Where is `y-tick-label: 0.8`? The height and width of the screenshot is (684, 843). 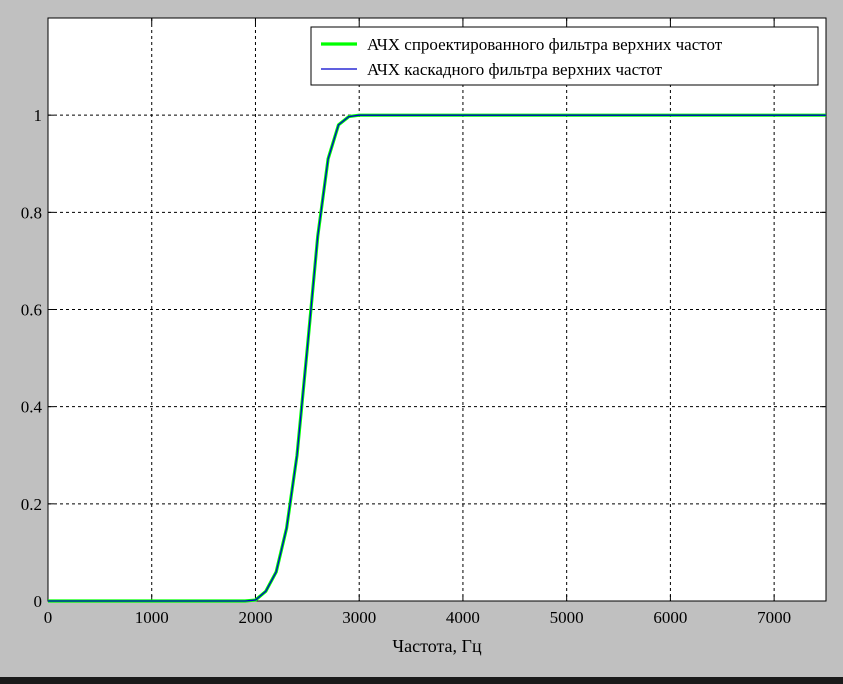 y-tick-label: 0.8 is located at coordinates (31, 212).